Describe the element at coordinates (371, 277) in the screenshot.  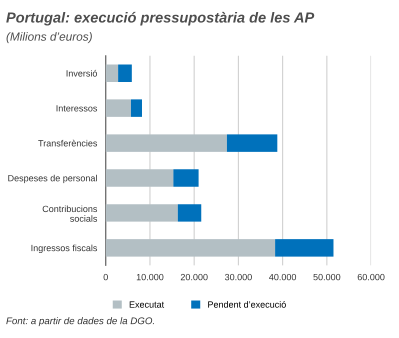
I see `x-tick-label: 60.000` at that location.